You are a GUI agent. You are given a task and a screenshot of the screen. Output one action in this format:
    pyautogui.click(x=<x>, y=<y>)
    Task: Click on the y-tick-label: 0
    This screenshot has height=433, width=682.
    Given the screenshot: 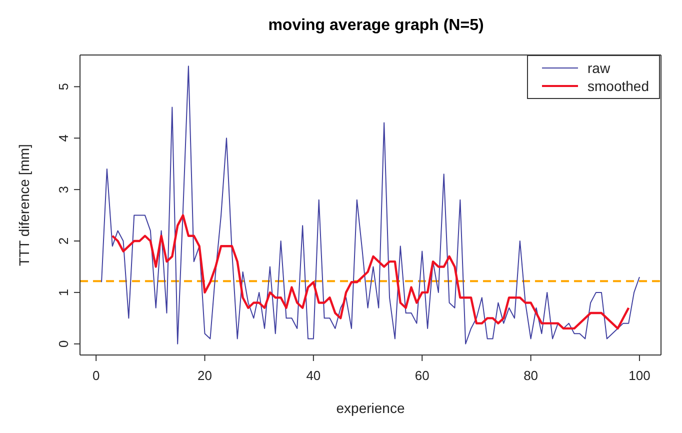 What is the action you would take?
    pyautogui.click(x=63, y=344)
    